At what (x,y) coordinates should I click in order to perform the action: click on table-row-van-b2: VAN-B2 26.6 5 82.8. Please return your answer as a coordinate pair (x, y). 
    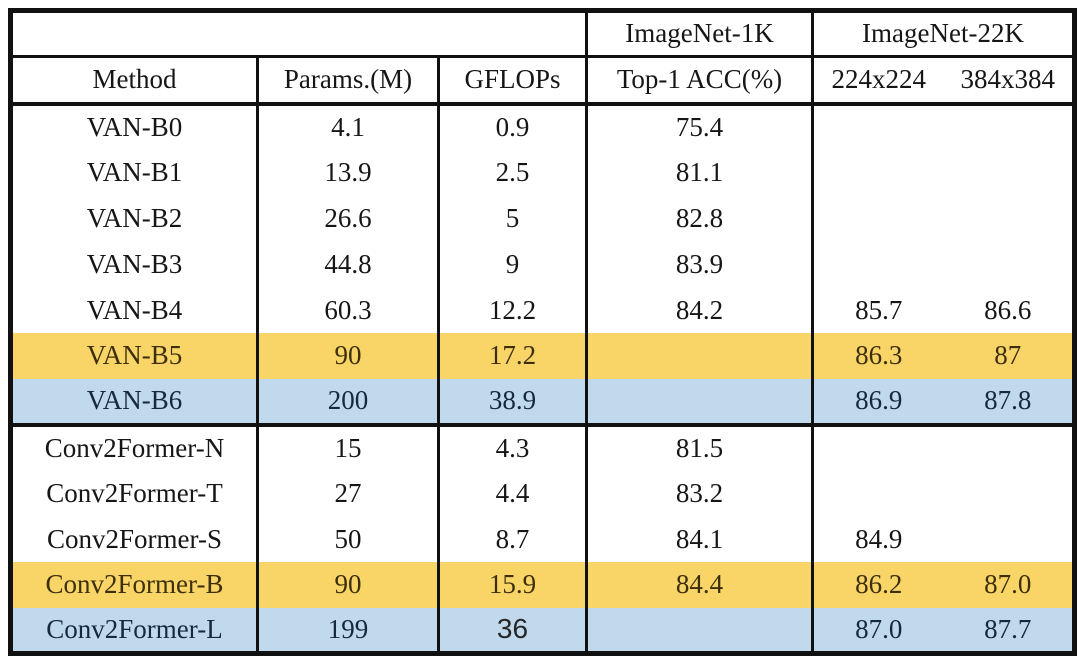
    Looking at the image, I should click on (542, 218).